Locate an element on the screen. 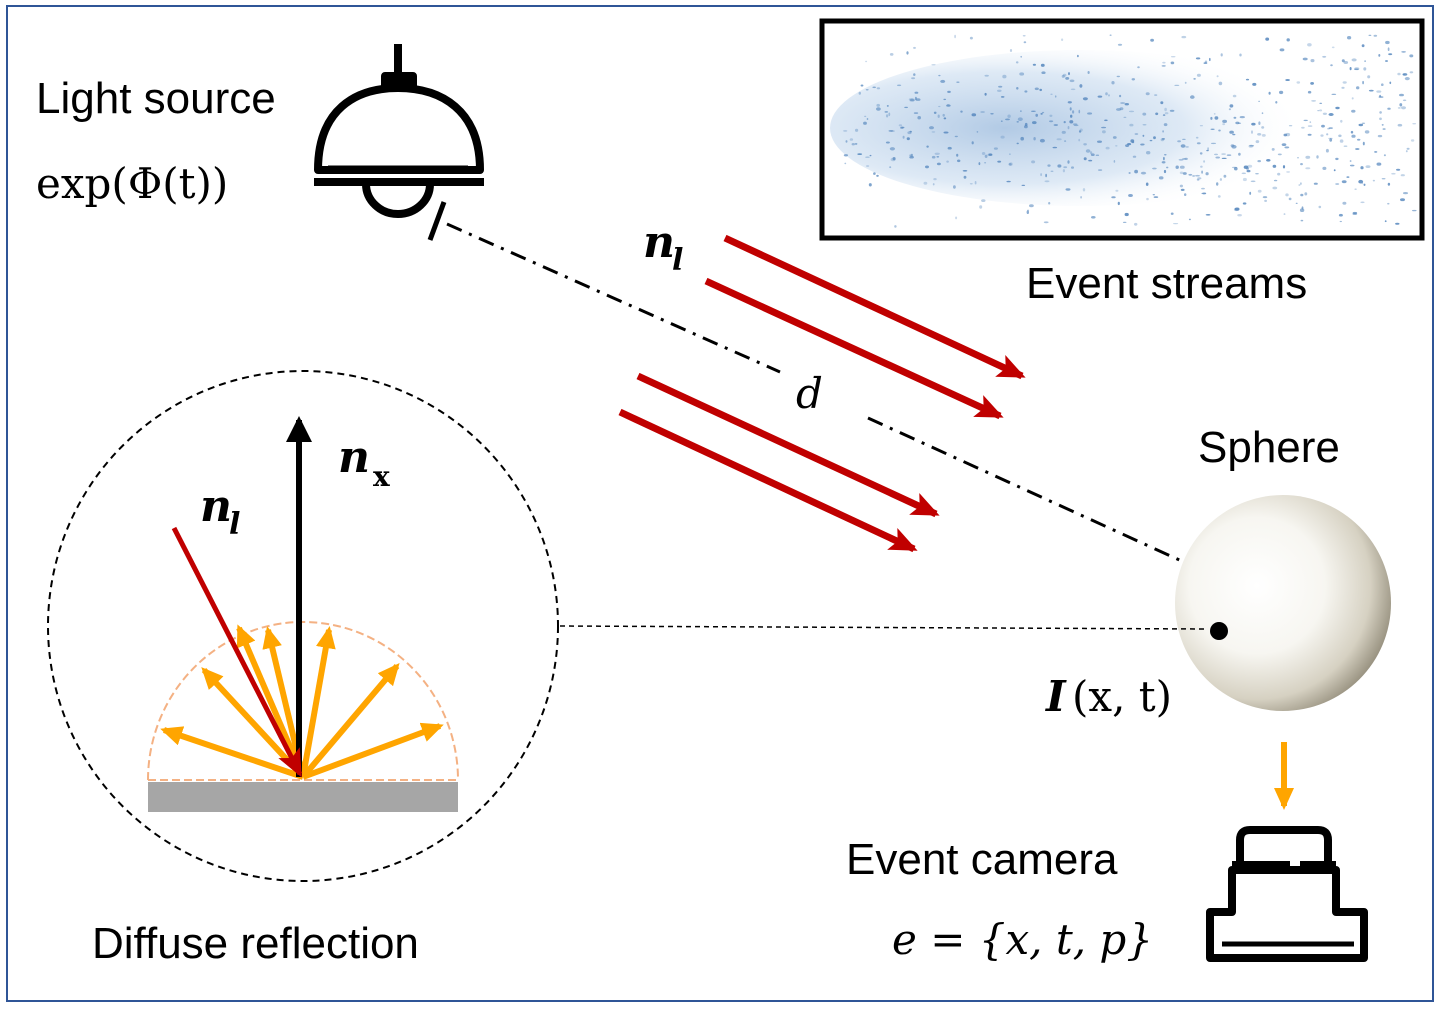 The height and width of the screenshot is (1011, 1444). light-rays is located at coordinates (822, 393).